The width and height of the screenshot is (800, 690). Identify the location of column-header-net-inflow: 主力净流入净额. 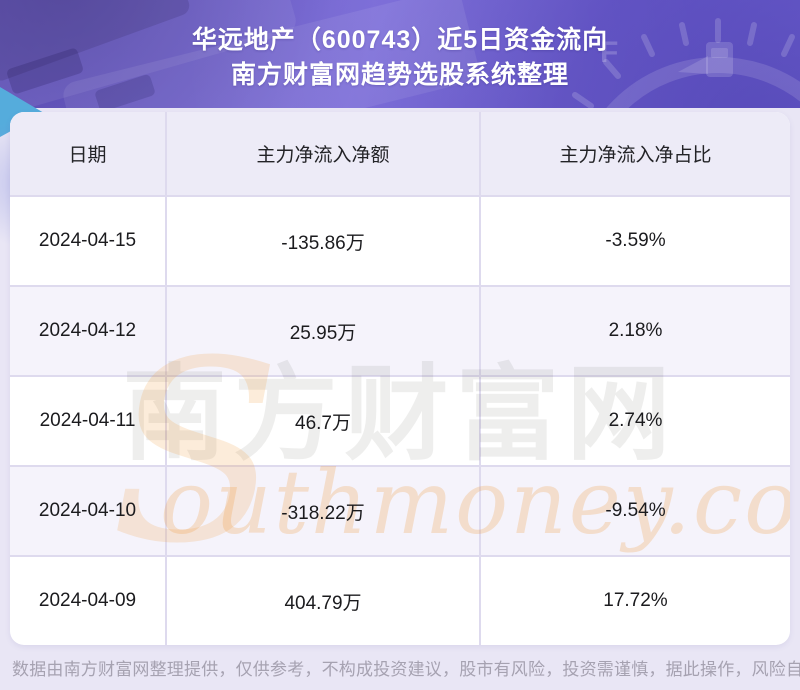
(322, 153).